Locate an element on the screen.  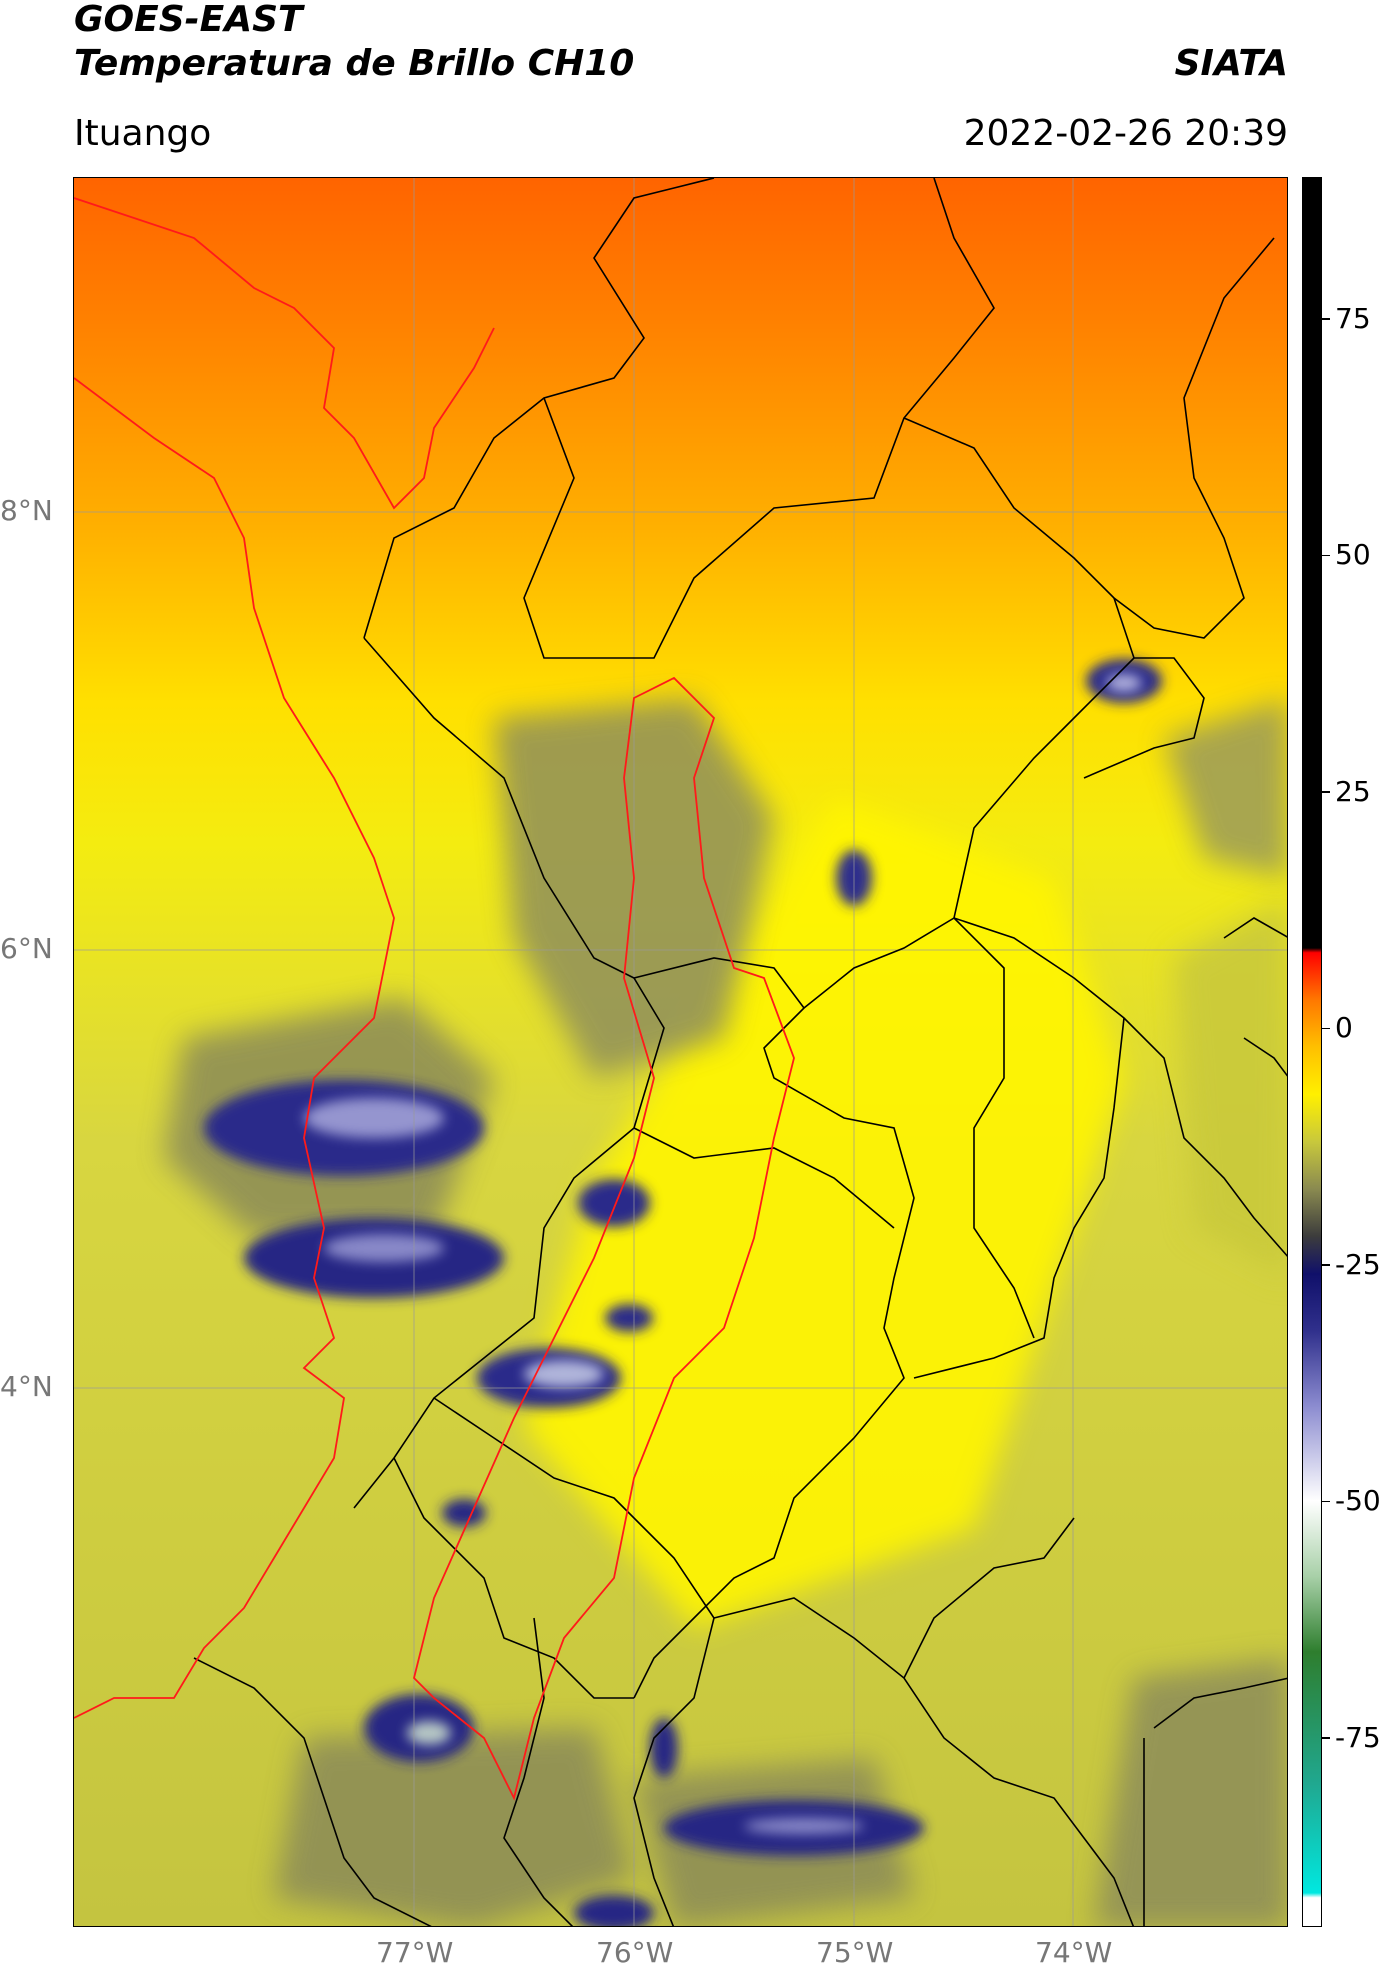
colorbar-tick-label: -50 is located at coordinates (1358, 1501).